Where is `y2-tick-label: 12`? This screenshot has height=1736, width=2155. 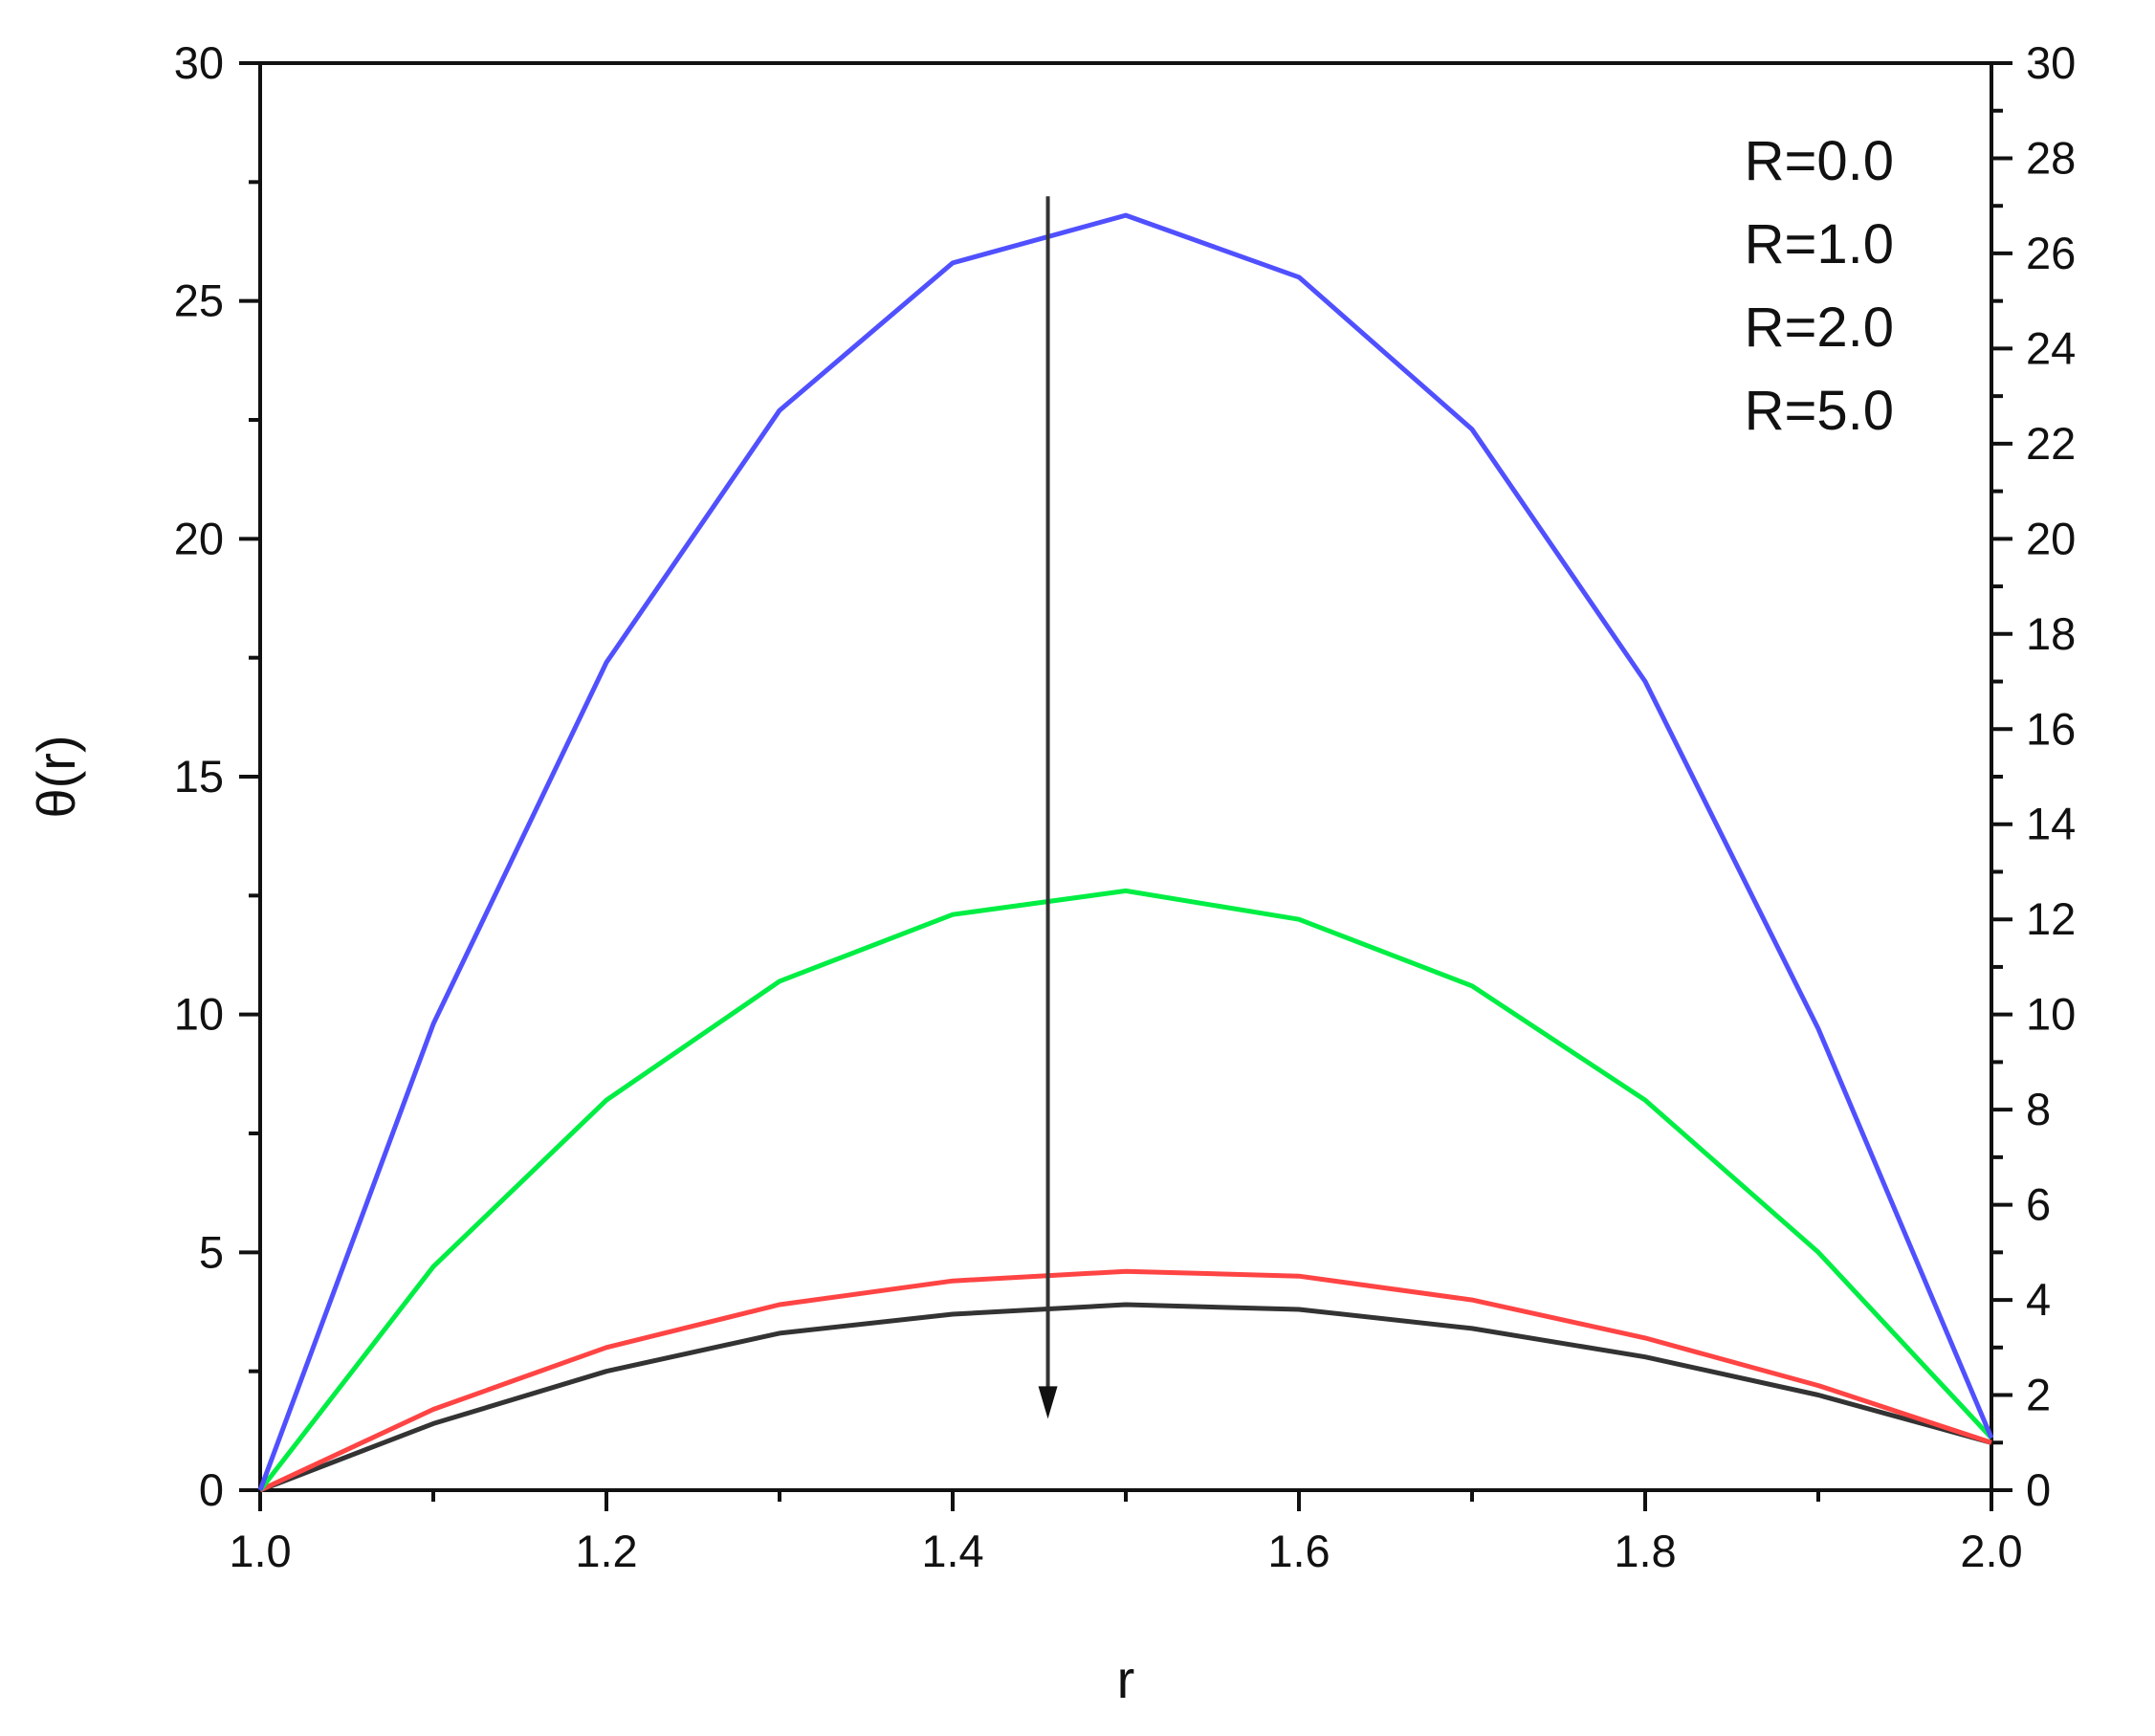
y2-tick-label: 12 is located at coordinates (2051, 918).